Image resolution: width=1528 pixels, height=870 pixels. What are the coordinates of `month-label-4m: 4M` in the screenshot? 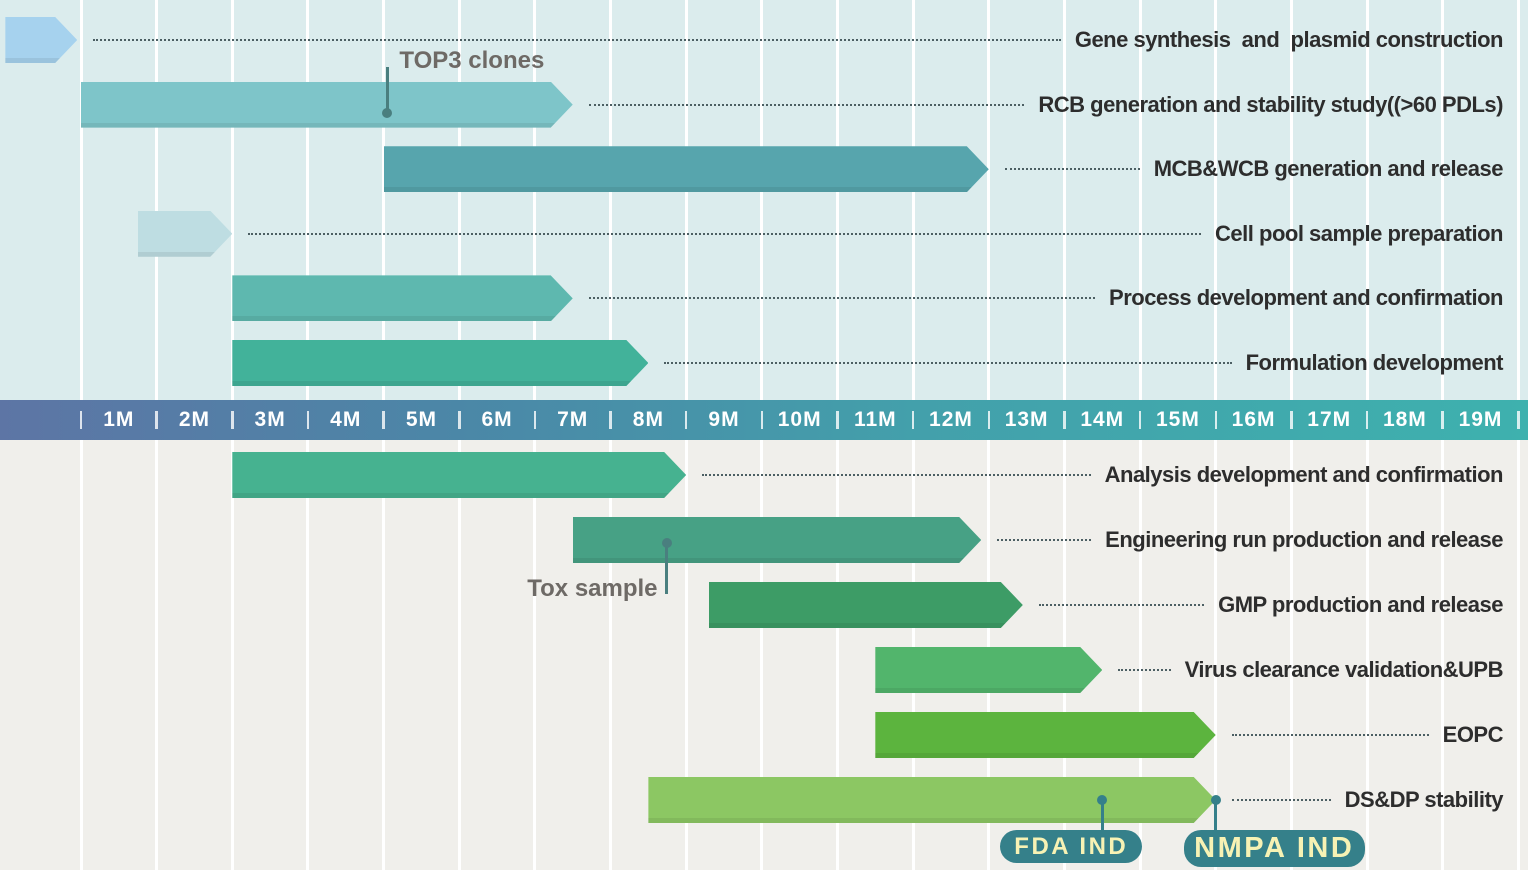 It's located at (346, 419).